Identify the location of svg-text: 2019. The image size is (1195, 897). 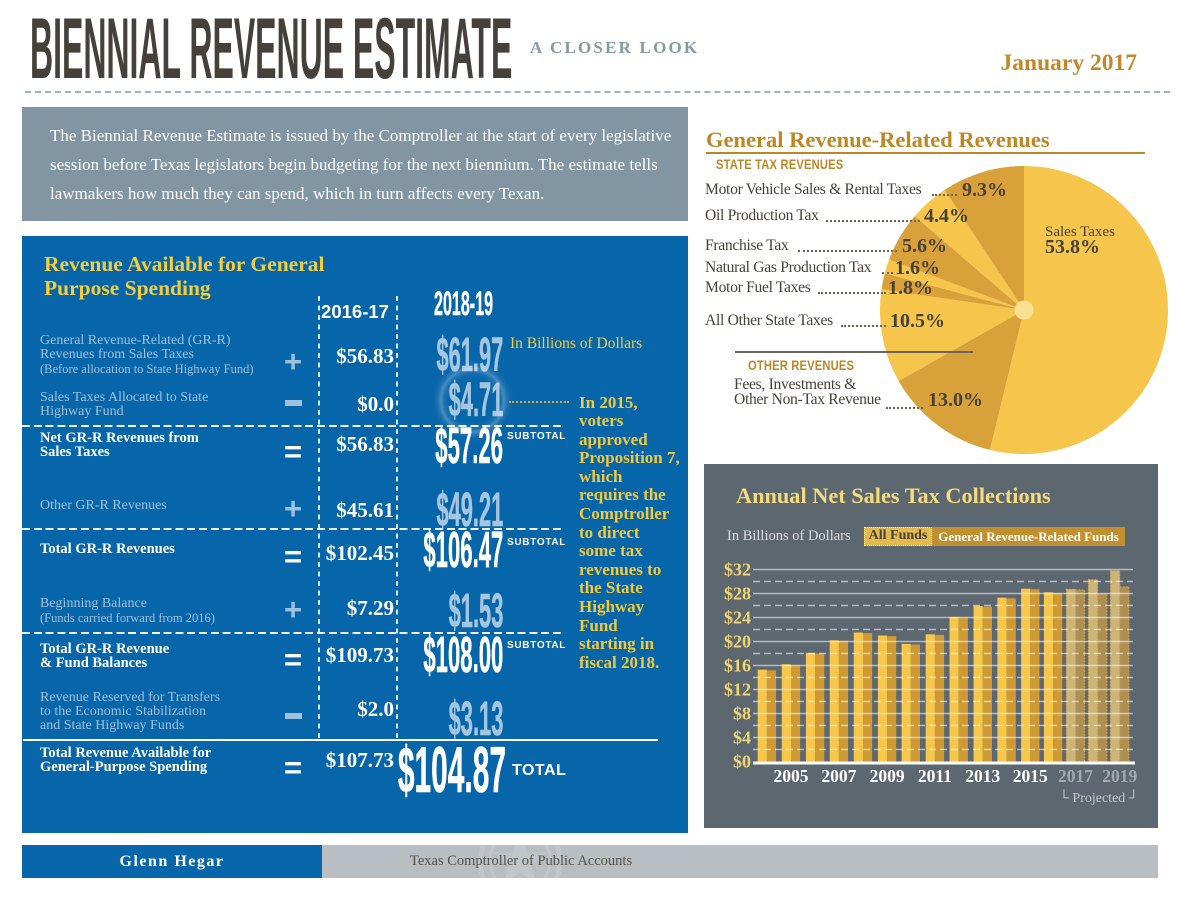
(1119, 776).